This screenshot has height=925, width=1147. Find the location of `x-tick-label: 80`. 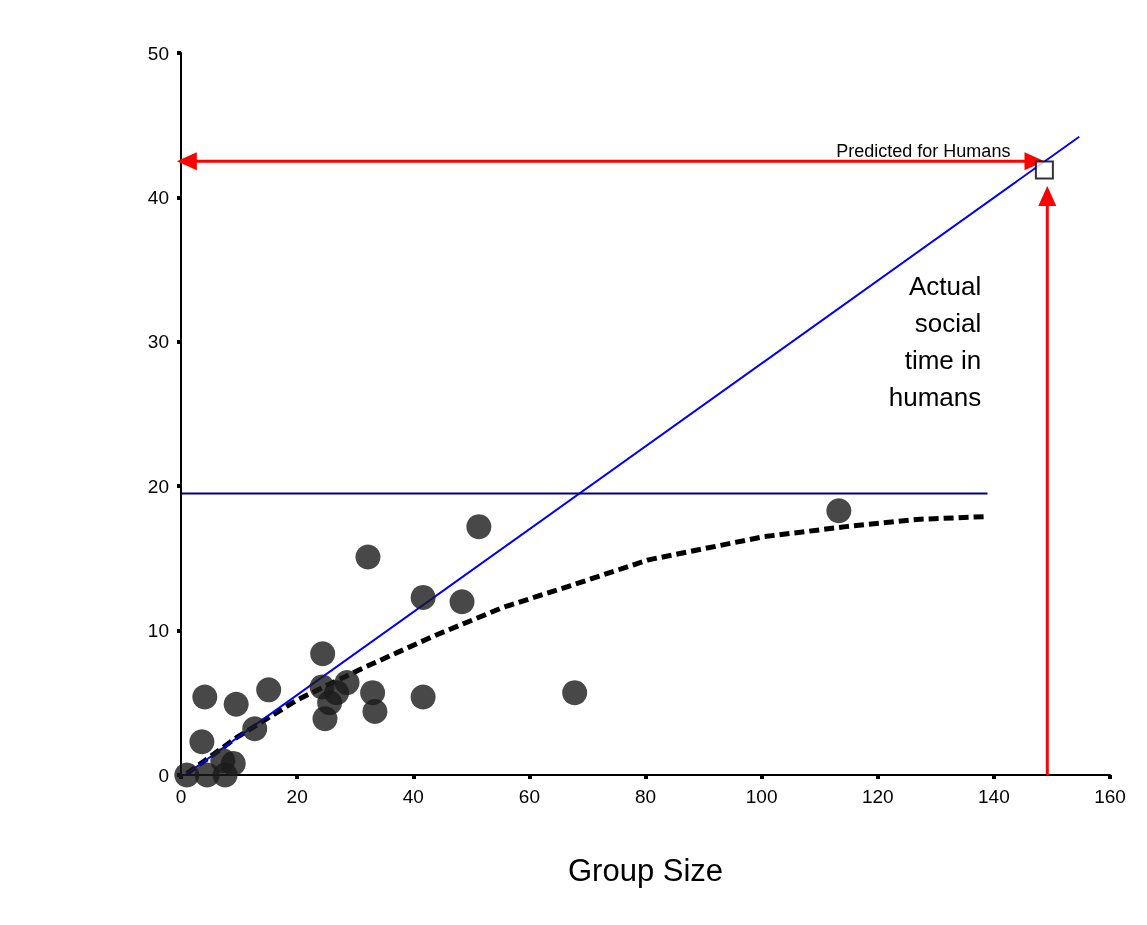

x-tick-label: 80 is located at coordinates (645, 796).